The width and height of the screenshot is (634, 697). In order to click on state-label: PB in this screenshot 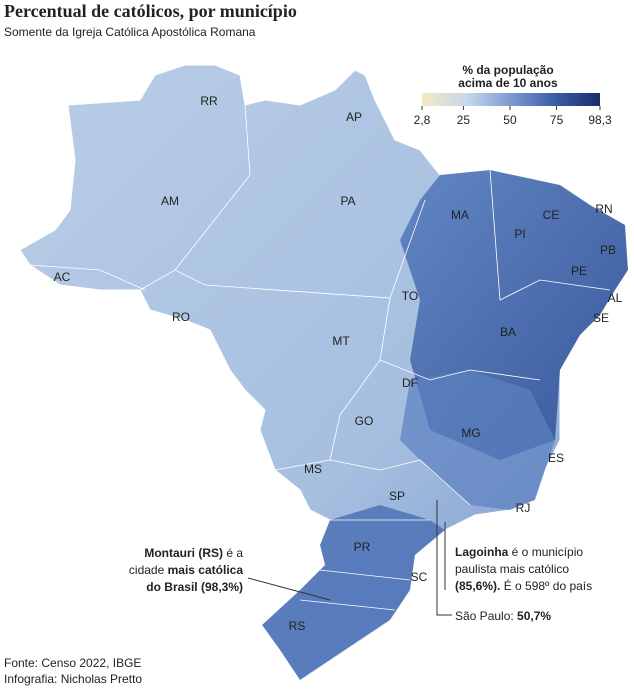, I will do `click(608, 250)`.